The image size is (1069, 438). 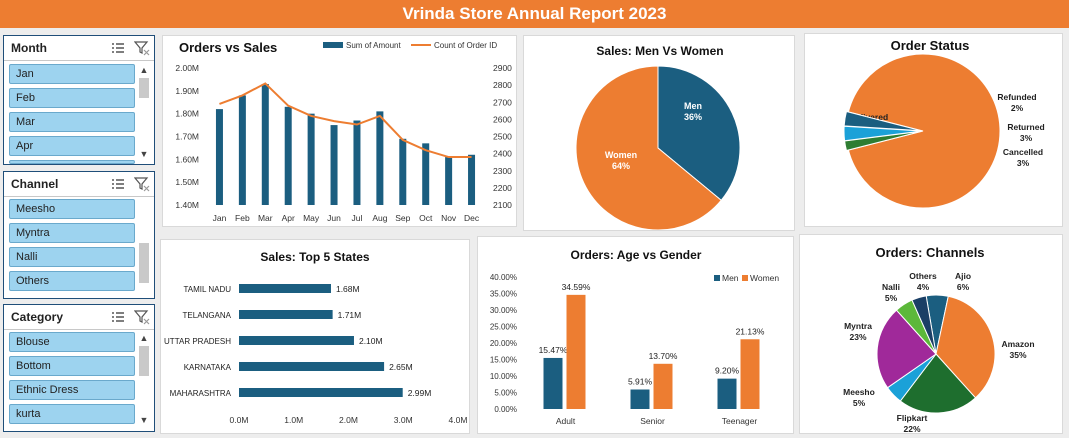 What do you see at coordinates (938, 383) in the screenshot?
I see `pie-slice-flipkart` at bounding box center [938, 383].